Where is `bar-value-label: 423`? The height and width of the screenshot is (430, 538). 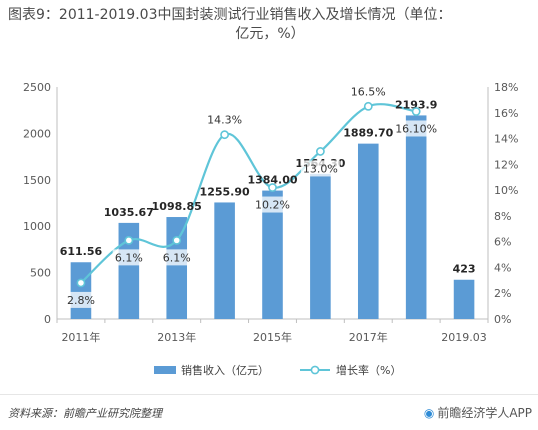 bar-value-label: 423 is located at coordinates (464, 269).